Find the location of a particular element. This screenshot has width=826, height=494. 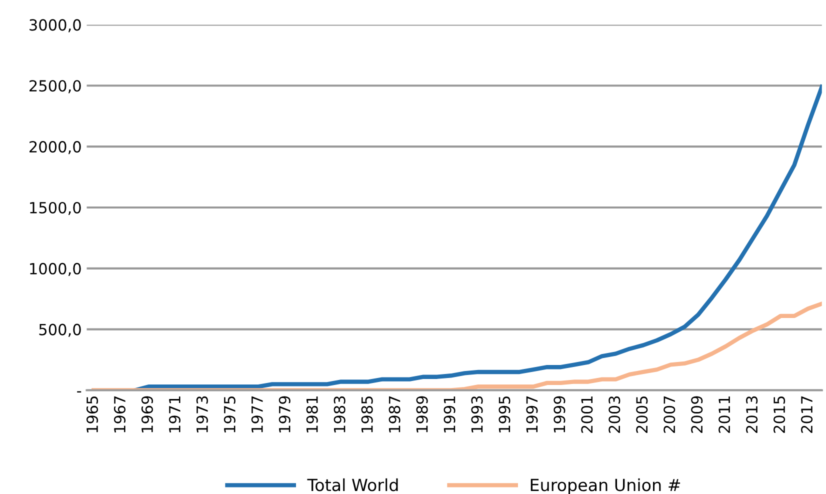

x-tick-label: 2005 is located at coordinates (642, 414).